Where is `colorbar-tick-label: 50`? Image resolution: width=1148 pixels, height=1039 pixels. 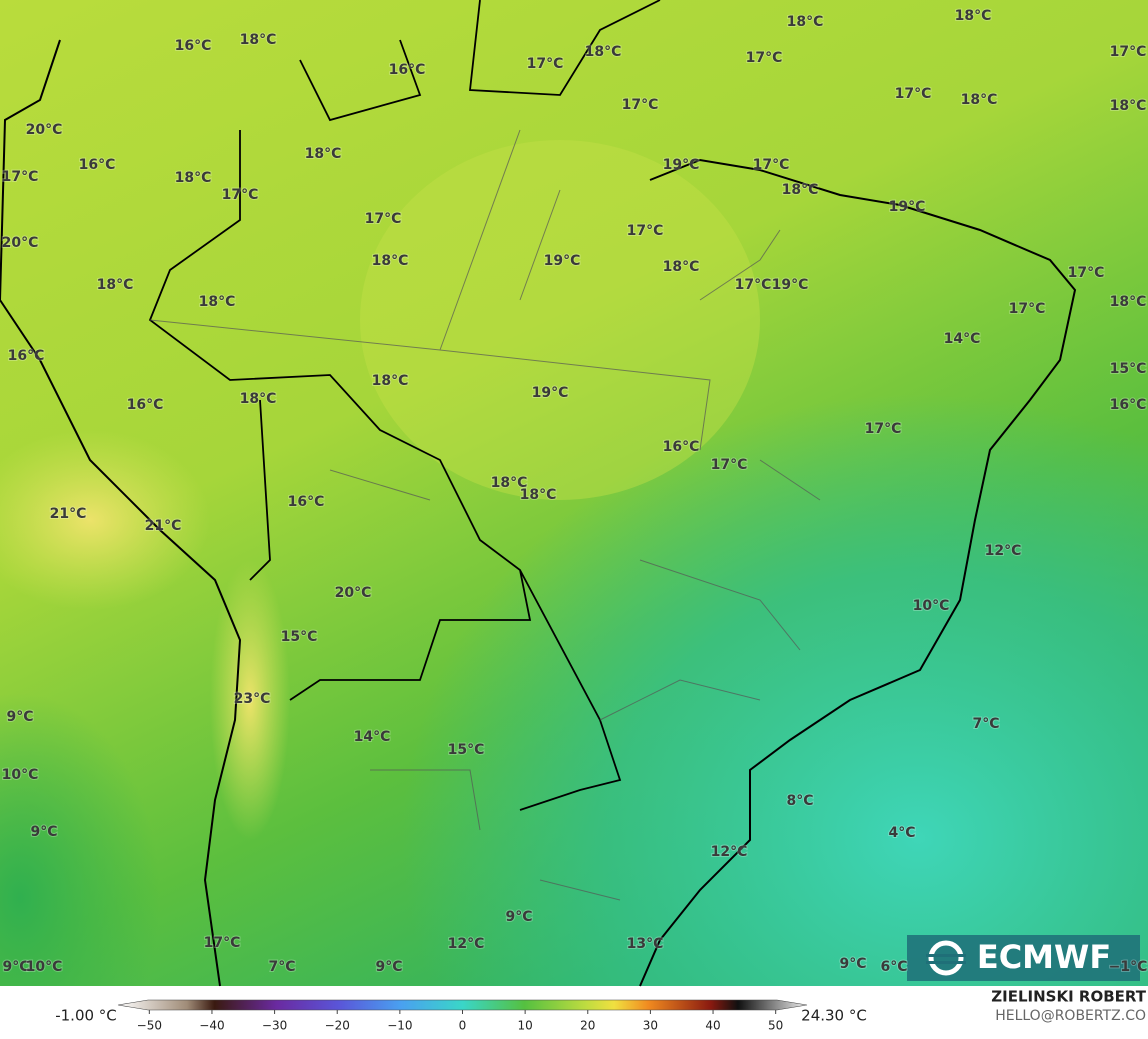 colorbar-tick-label: 50 is located at coordinates (775, 1026).